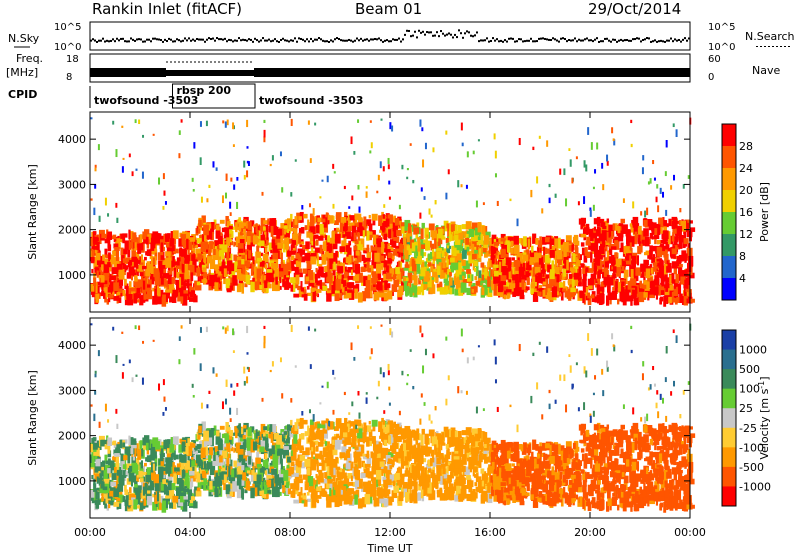 This screenshot has width=800, height=558. I want to click on power-colorbar-tick: 8, so click(742, 256).